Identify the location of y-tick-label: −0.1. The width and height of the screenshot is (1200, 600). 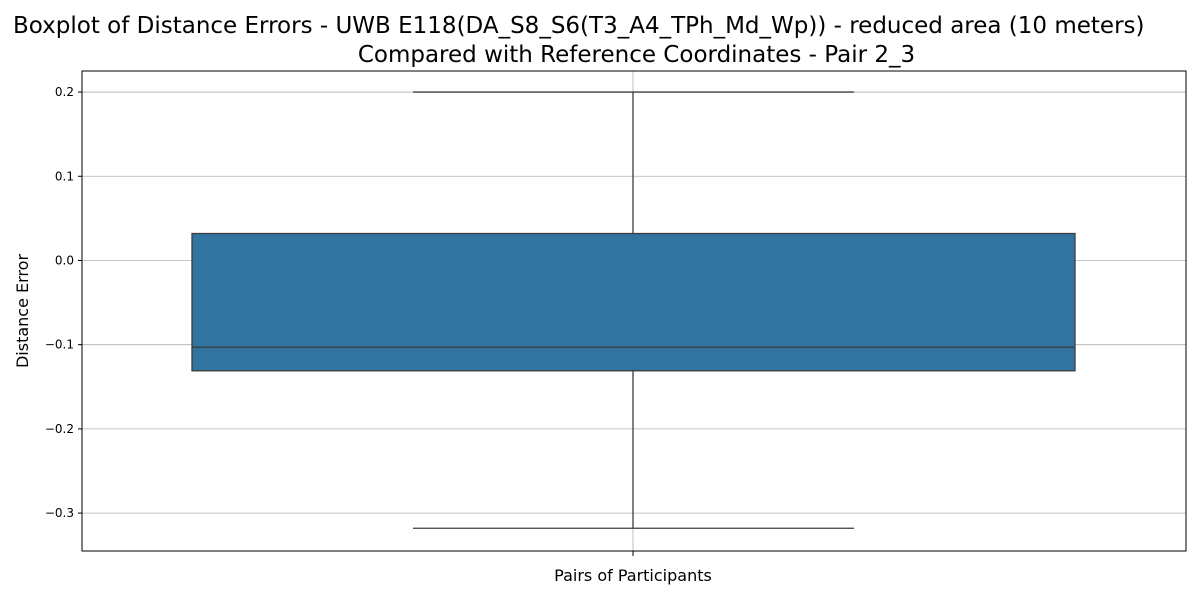
(59, 345).